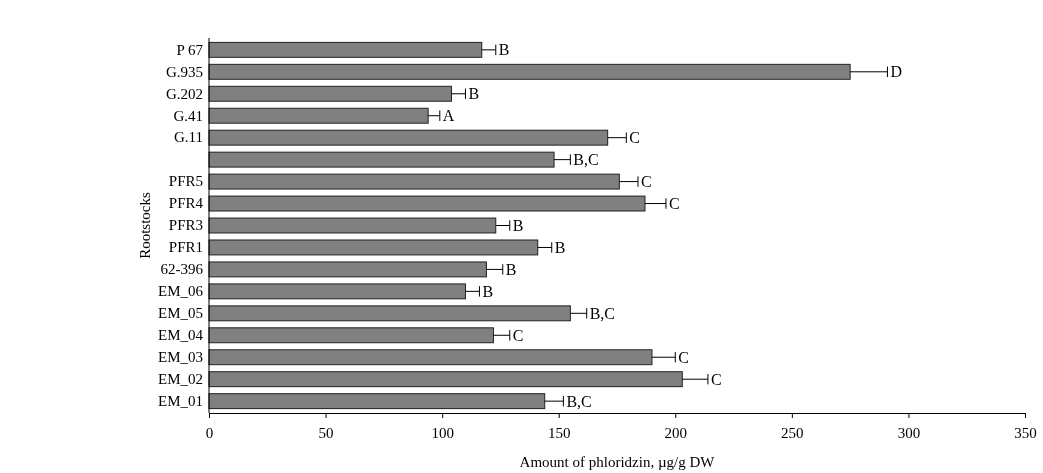 This screenshot has width=1043, height=473. Describe the element at coordinates (180, 400) in the screenshot. I see `y-tick-label: EM_01` at that location.